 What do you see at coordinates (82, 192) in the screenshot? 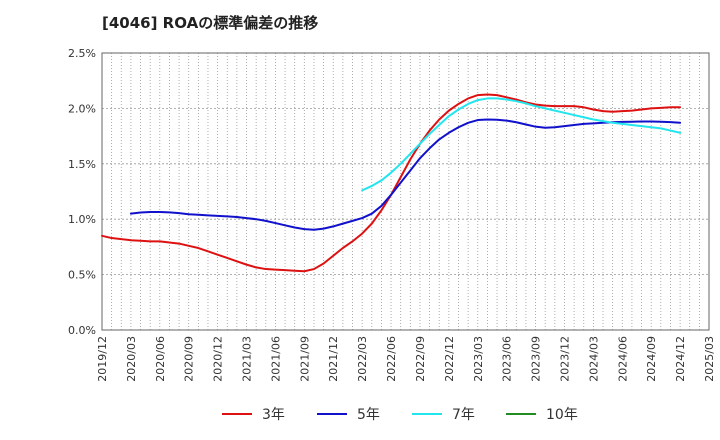
I see `y-axis-tick-labels: 0.0% 0.5% 1.0% 1.5% 2.0% 2.5%` at bounding box center [82, 192].